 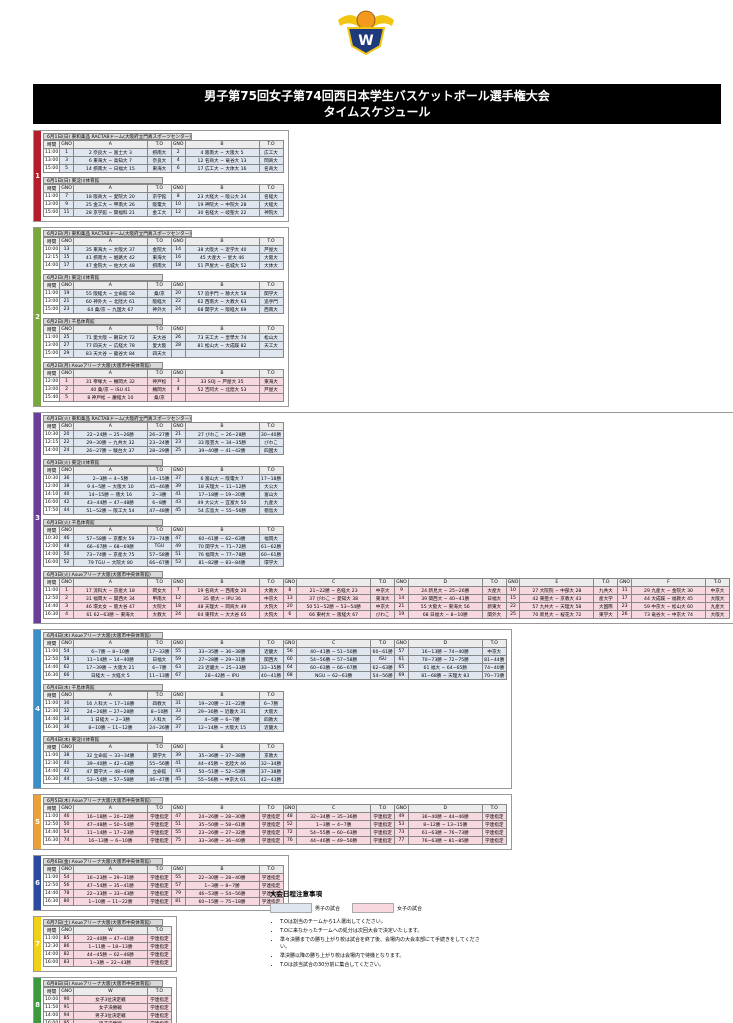 What do you see at coordinates (178, 538) in the screenshot?
I see `cell: 47` at bounding box center [178, 538].